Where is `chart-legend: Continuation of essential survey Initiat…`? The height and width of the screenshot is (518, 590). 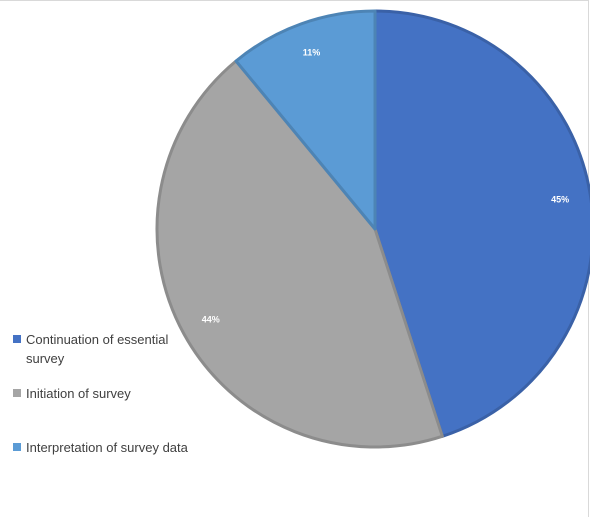
chart-legend: Continuation of essential survey Initiat… is located at coordinates (102, 411).